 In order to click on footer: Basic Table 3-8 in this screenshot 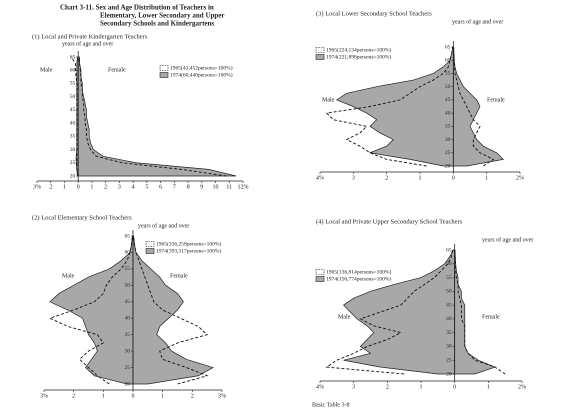, I will do `click(330, 405)`.